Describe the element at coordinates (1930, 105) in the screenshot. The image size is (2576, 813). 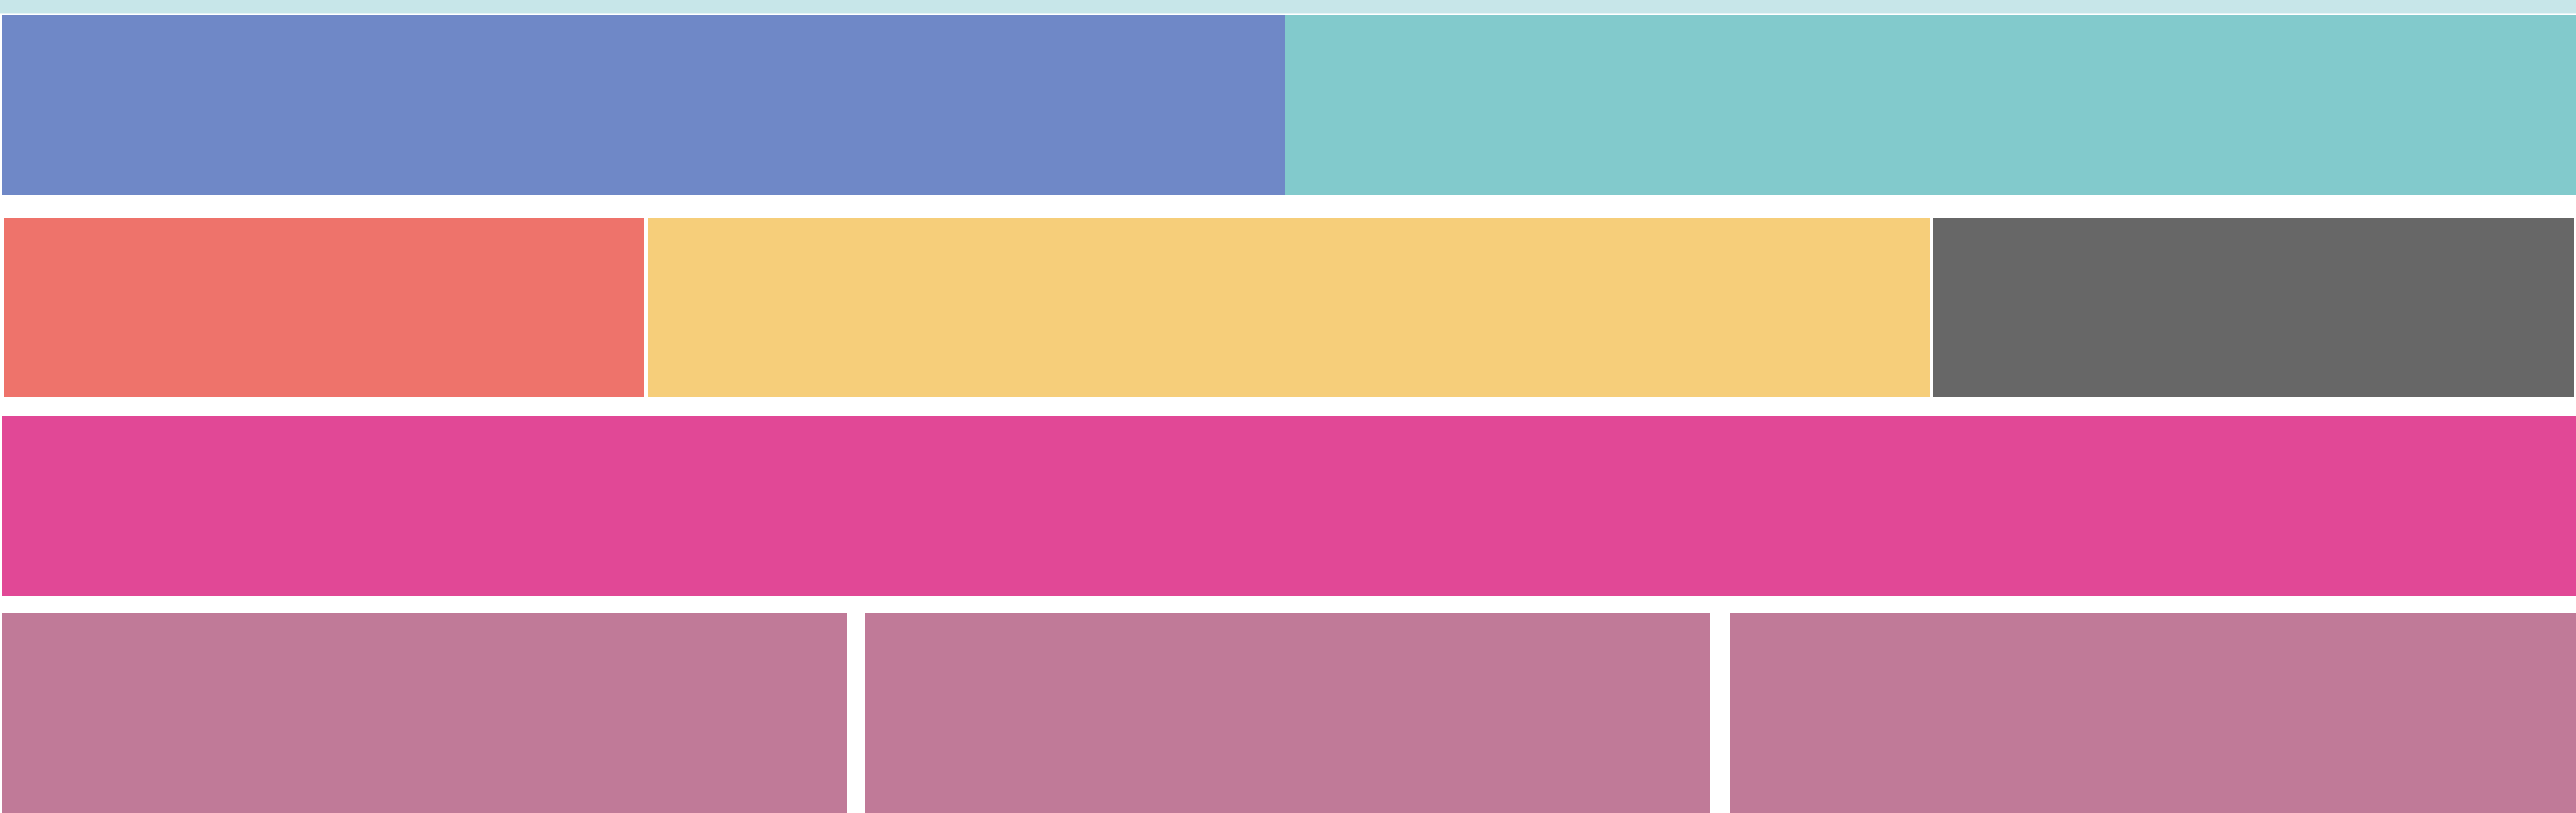
I see `row1-right-panel` at that location.